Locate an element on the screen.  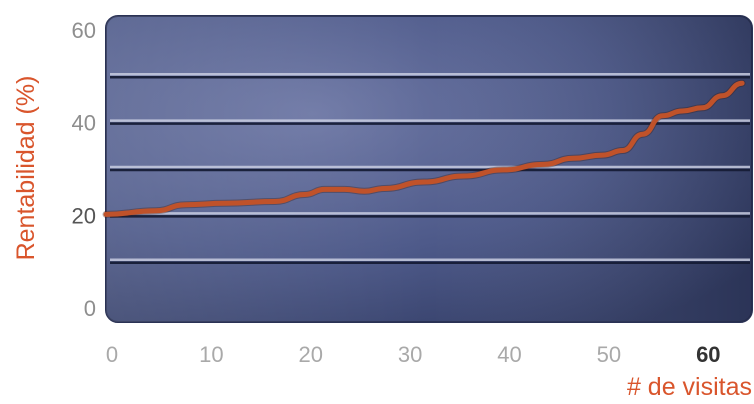
x-tick-label: 30 is located at coordinates (410, 354).